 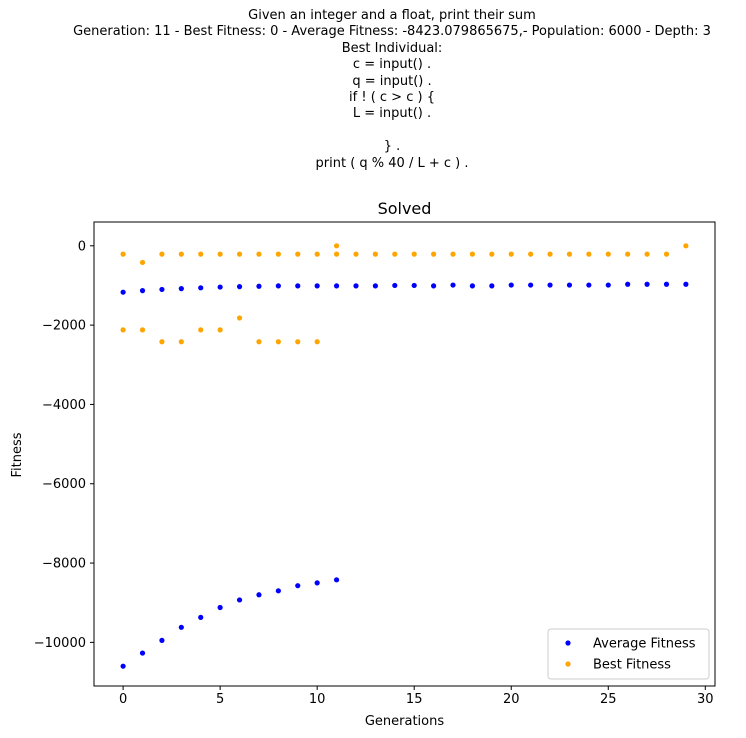 I want to click on x-tick-label: 20, so click(x=511, y=699).